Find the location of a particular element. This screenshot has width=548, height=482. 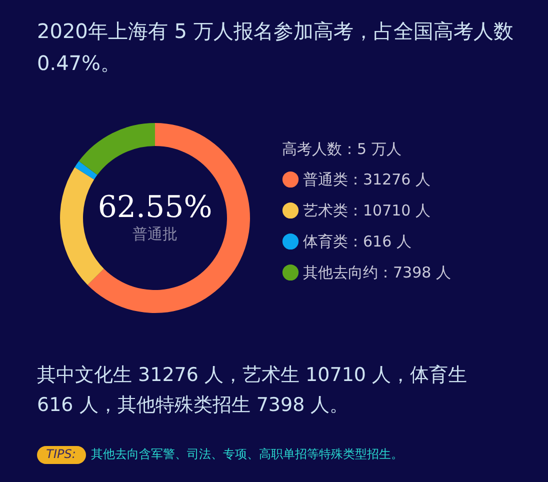

text: 62.55% is located at coordinates (155, 207).